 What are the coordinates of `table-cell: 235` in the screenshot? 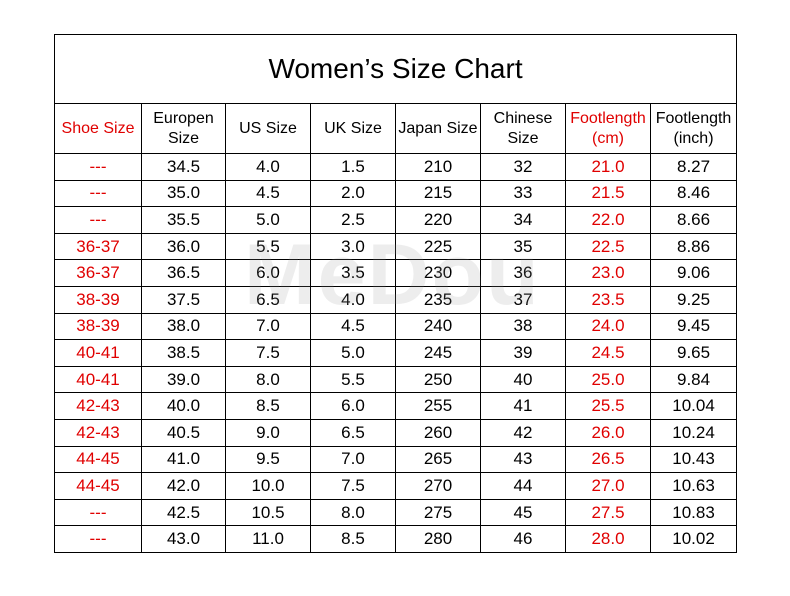 It's located at (438, 299).